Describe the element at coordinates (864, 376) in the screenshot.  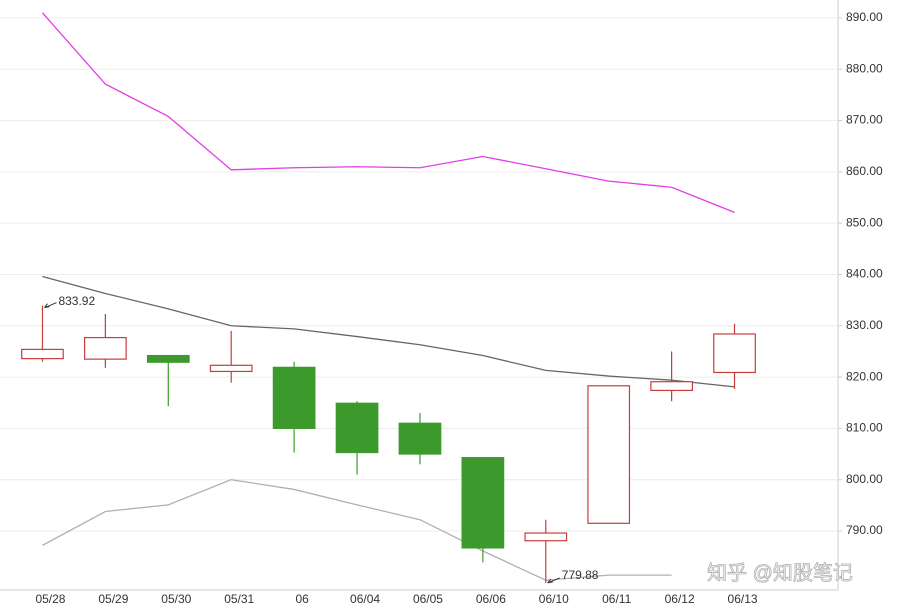
I see `y-tick-label: 820.00` at that location.